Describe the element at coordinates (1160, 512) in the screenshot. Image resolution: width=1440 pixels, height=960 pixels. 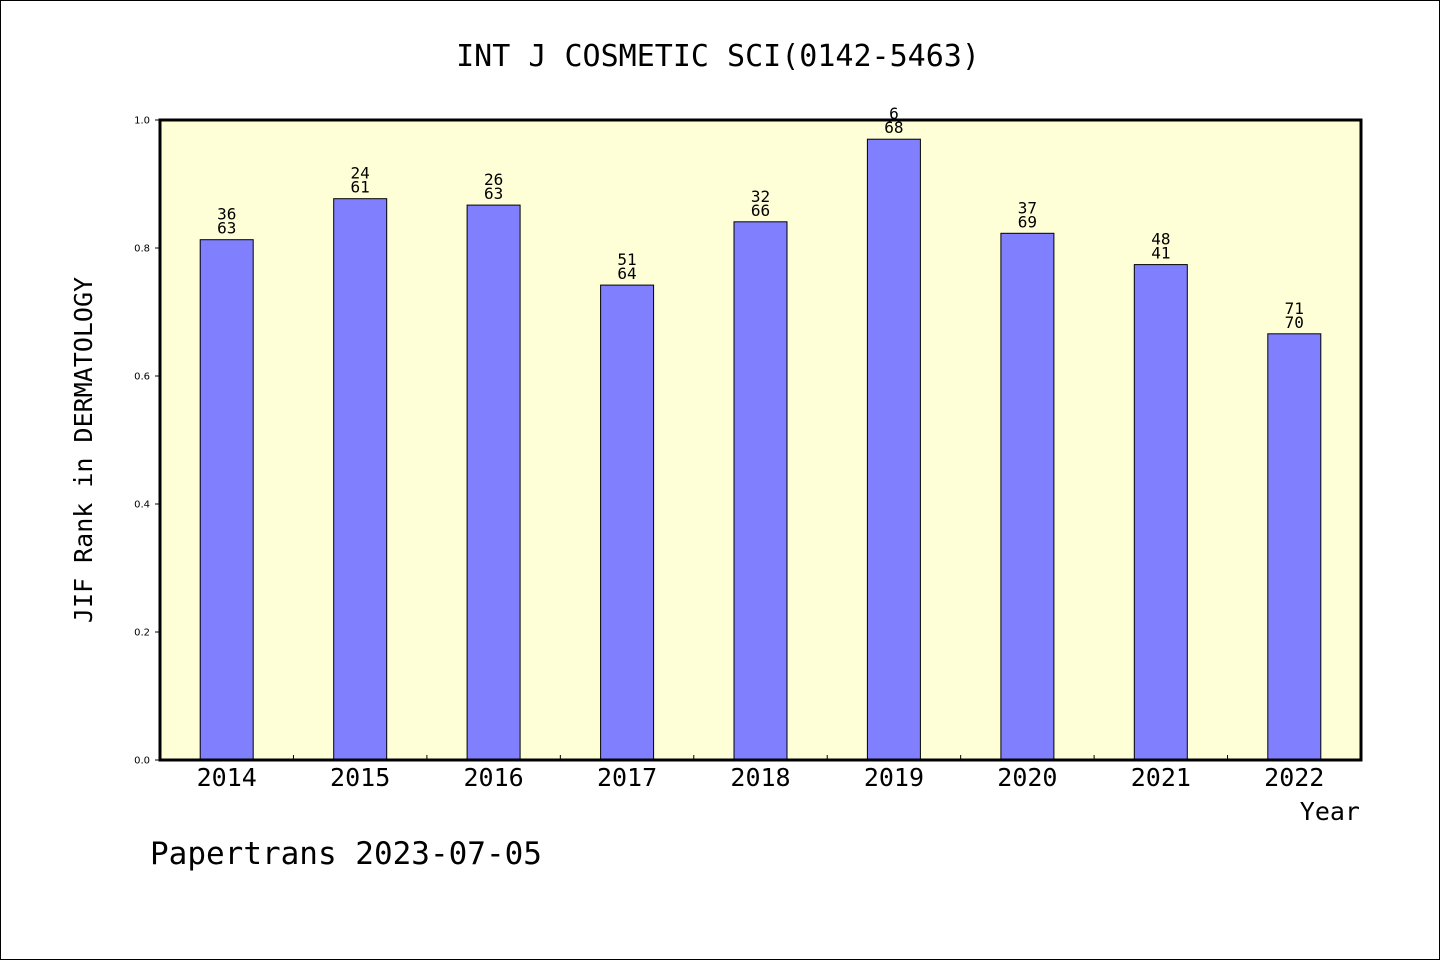
I see `bar-2021` at that location.